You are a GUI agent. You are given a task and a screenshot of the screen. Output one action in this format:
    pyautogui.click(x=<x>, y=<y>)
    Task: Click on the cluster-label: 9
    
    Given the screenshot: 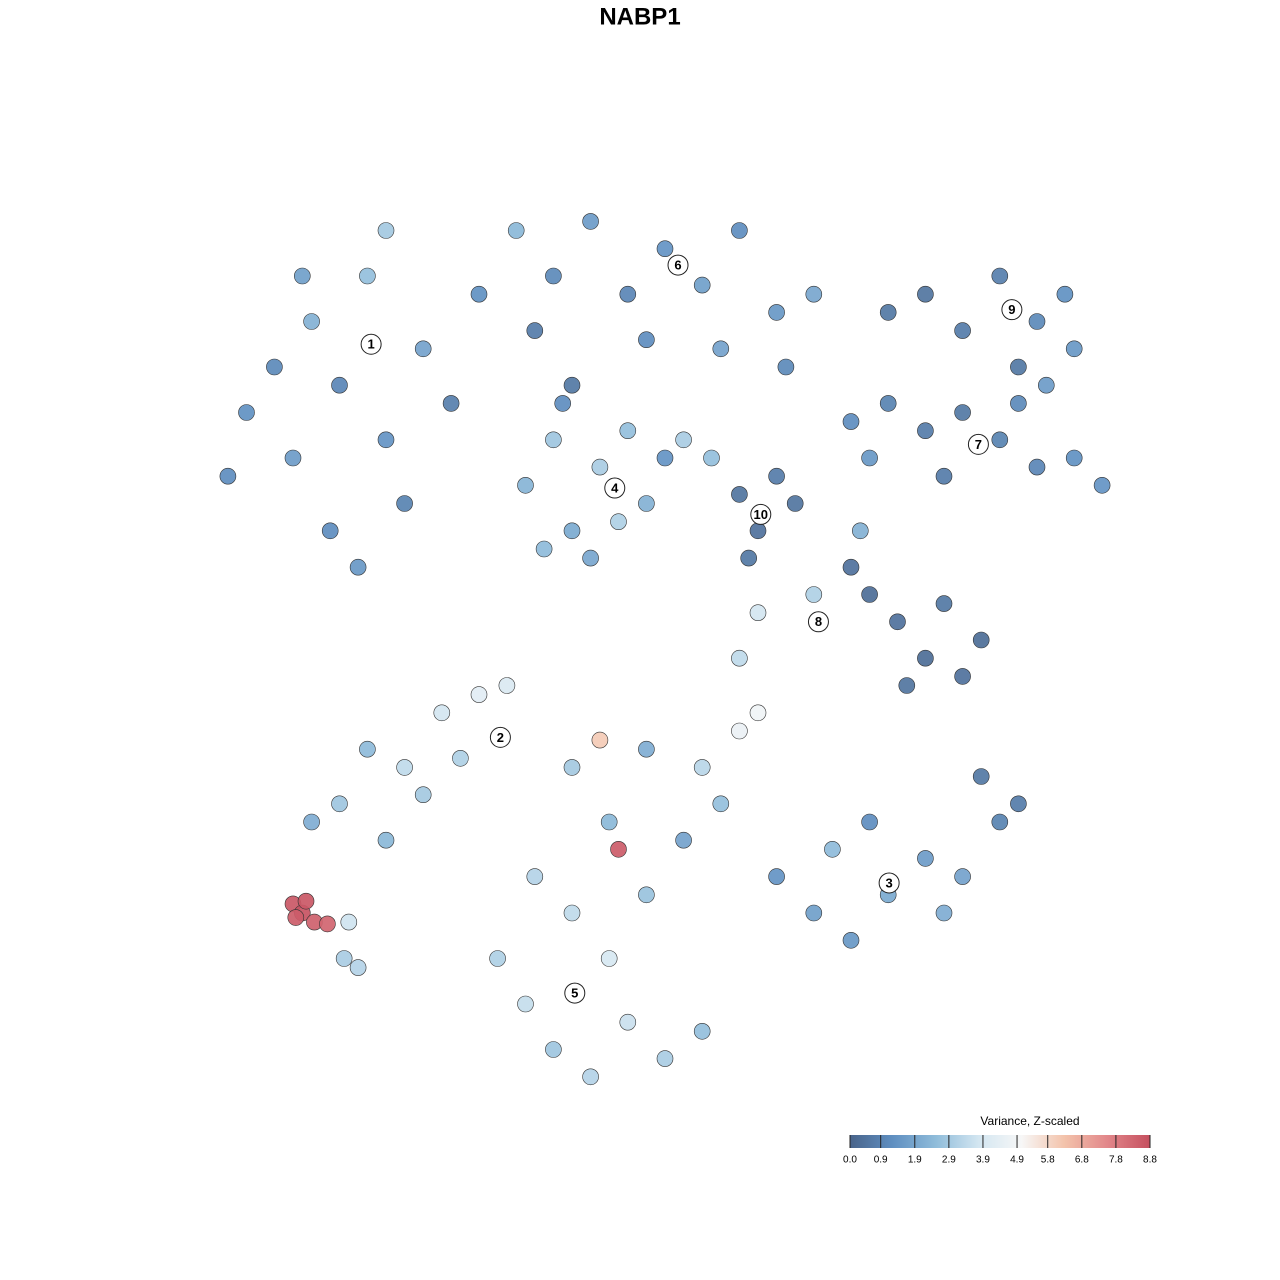 What is the action you would take?
    pyautogui.click(x=1011, y=309)
    